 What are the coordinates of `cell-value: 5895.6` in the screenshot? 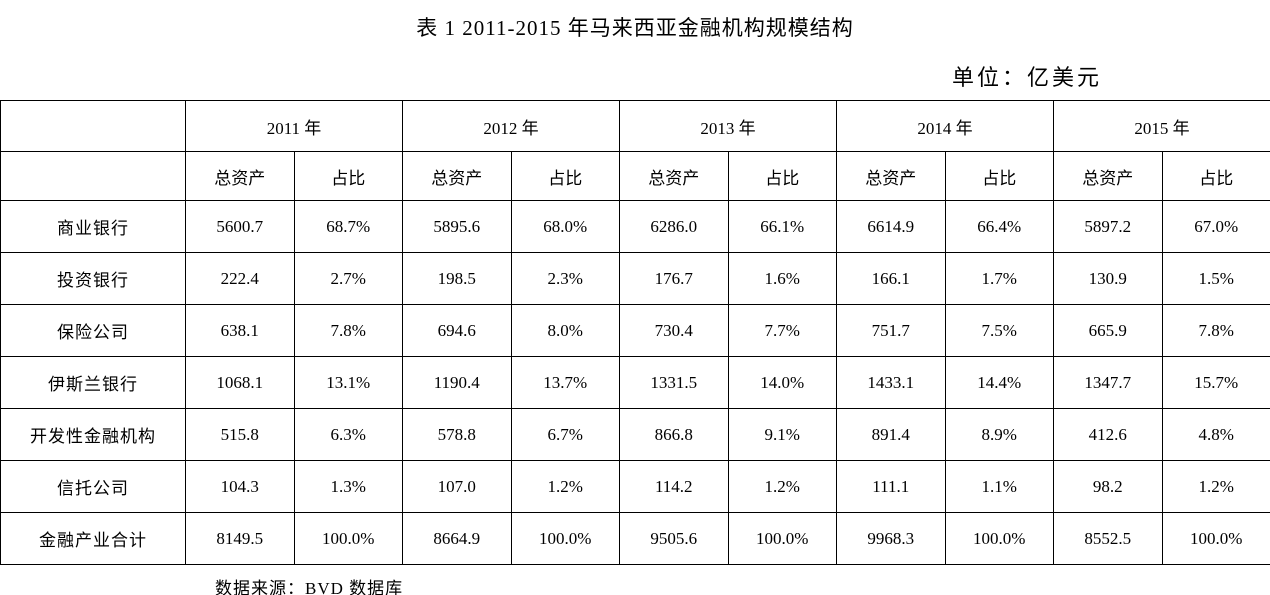 It's located at (457, 226).